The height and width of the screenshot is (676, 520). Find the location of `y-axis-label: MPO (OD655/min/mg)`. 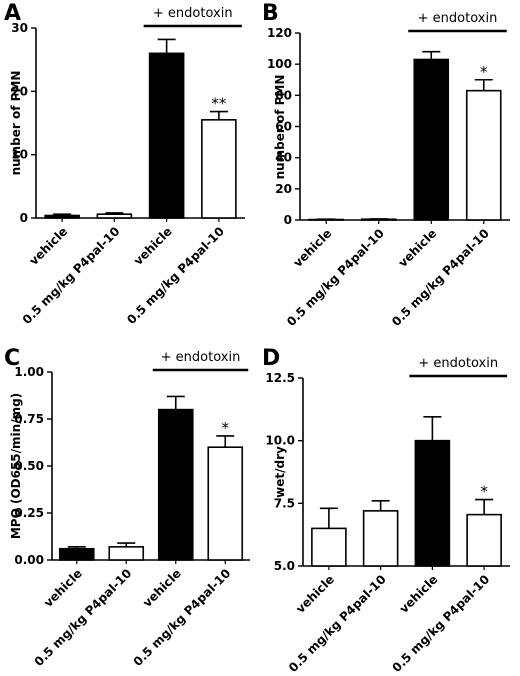

y-axis-label: MPO (OD655/min/mg) is located at coordinates (16, 466).